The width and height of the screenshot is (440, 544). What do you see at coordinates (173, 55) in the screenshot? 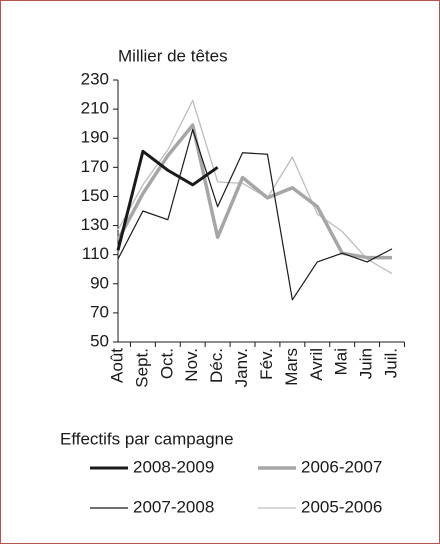
I see `y-axis-label: Millier de têtes` at bounding box center [173, 55].